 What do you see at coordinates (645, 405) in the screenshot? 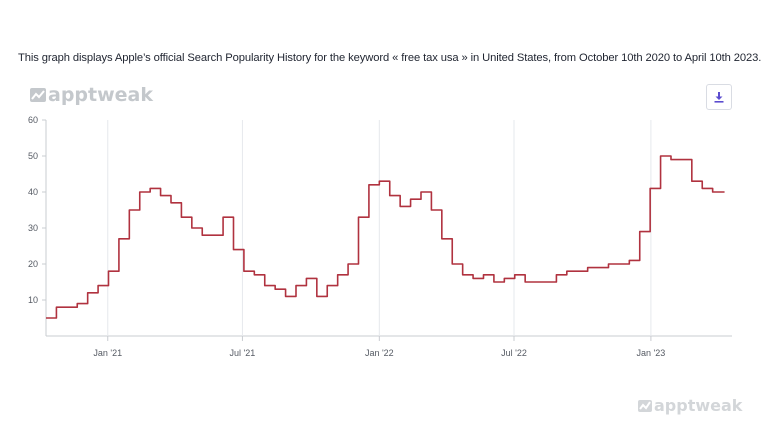
I see `apptweak-watermark-icon` at bounding box center [645, 405].